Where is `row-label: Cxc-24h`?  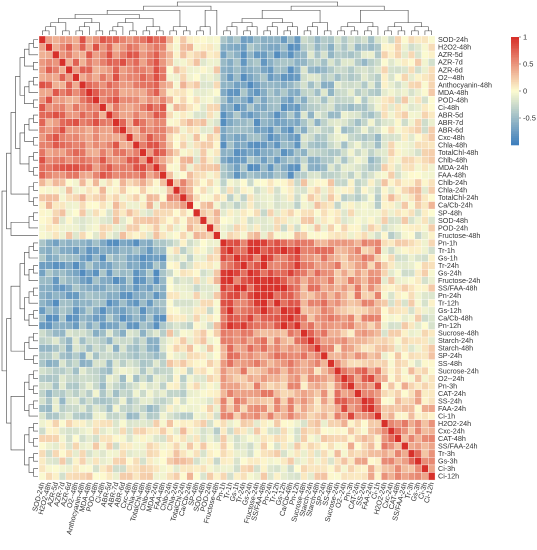 row-label: Cxc-24h is located at coordinates (451, 430).